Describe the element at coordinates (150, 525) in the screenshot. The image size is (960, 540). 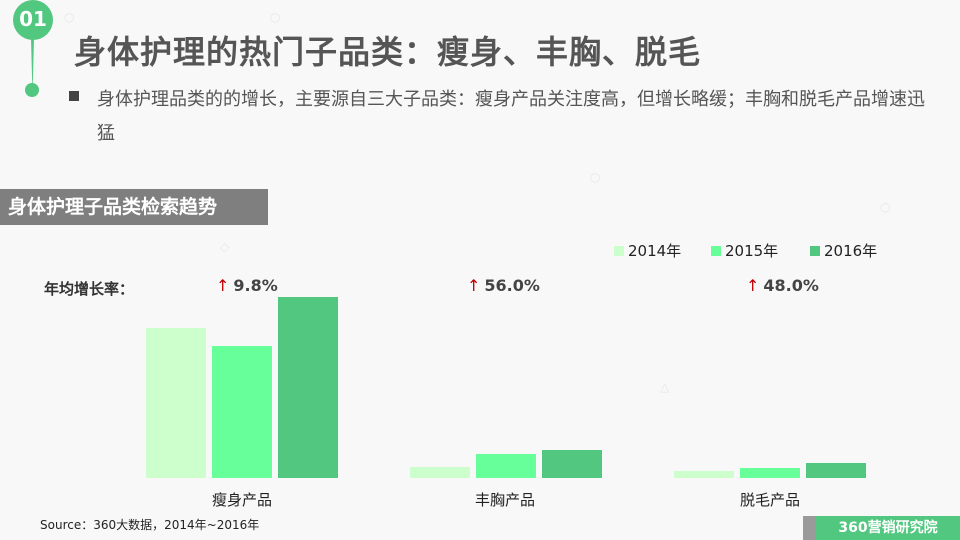
I see `source-note: Source：360大数据，2014年~2016年` at that location.